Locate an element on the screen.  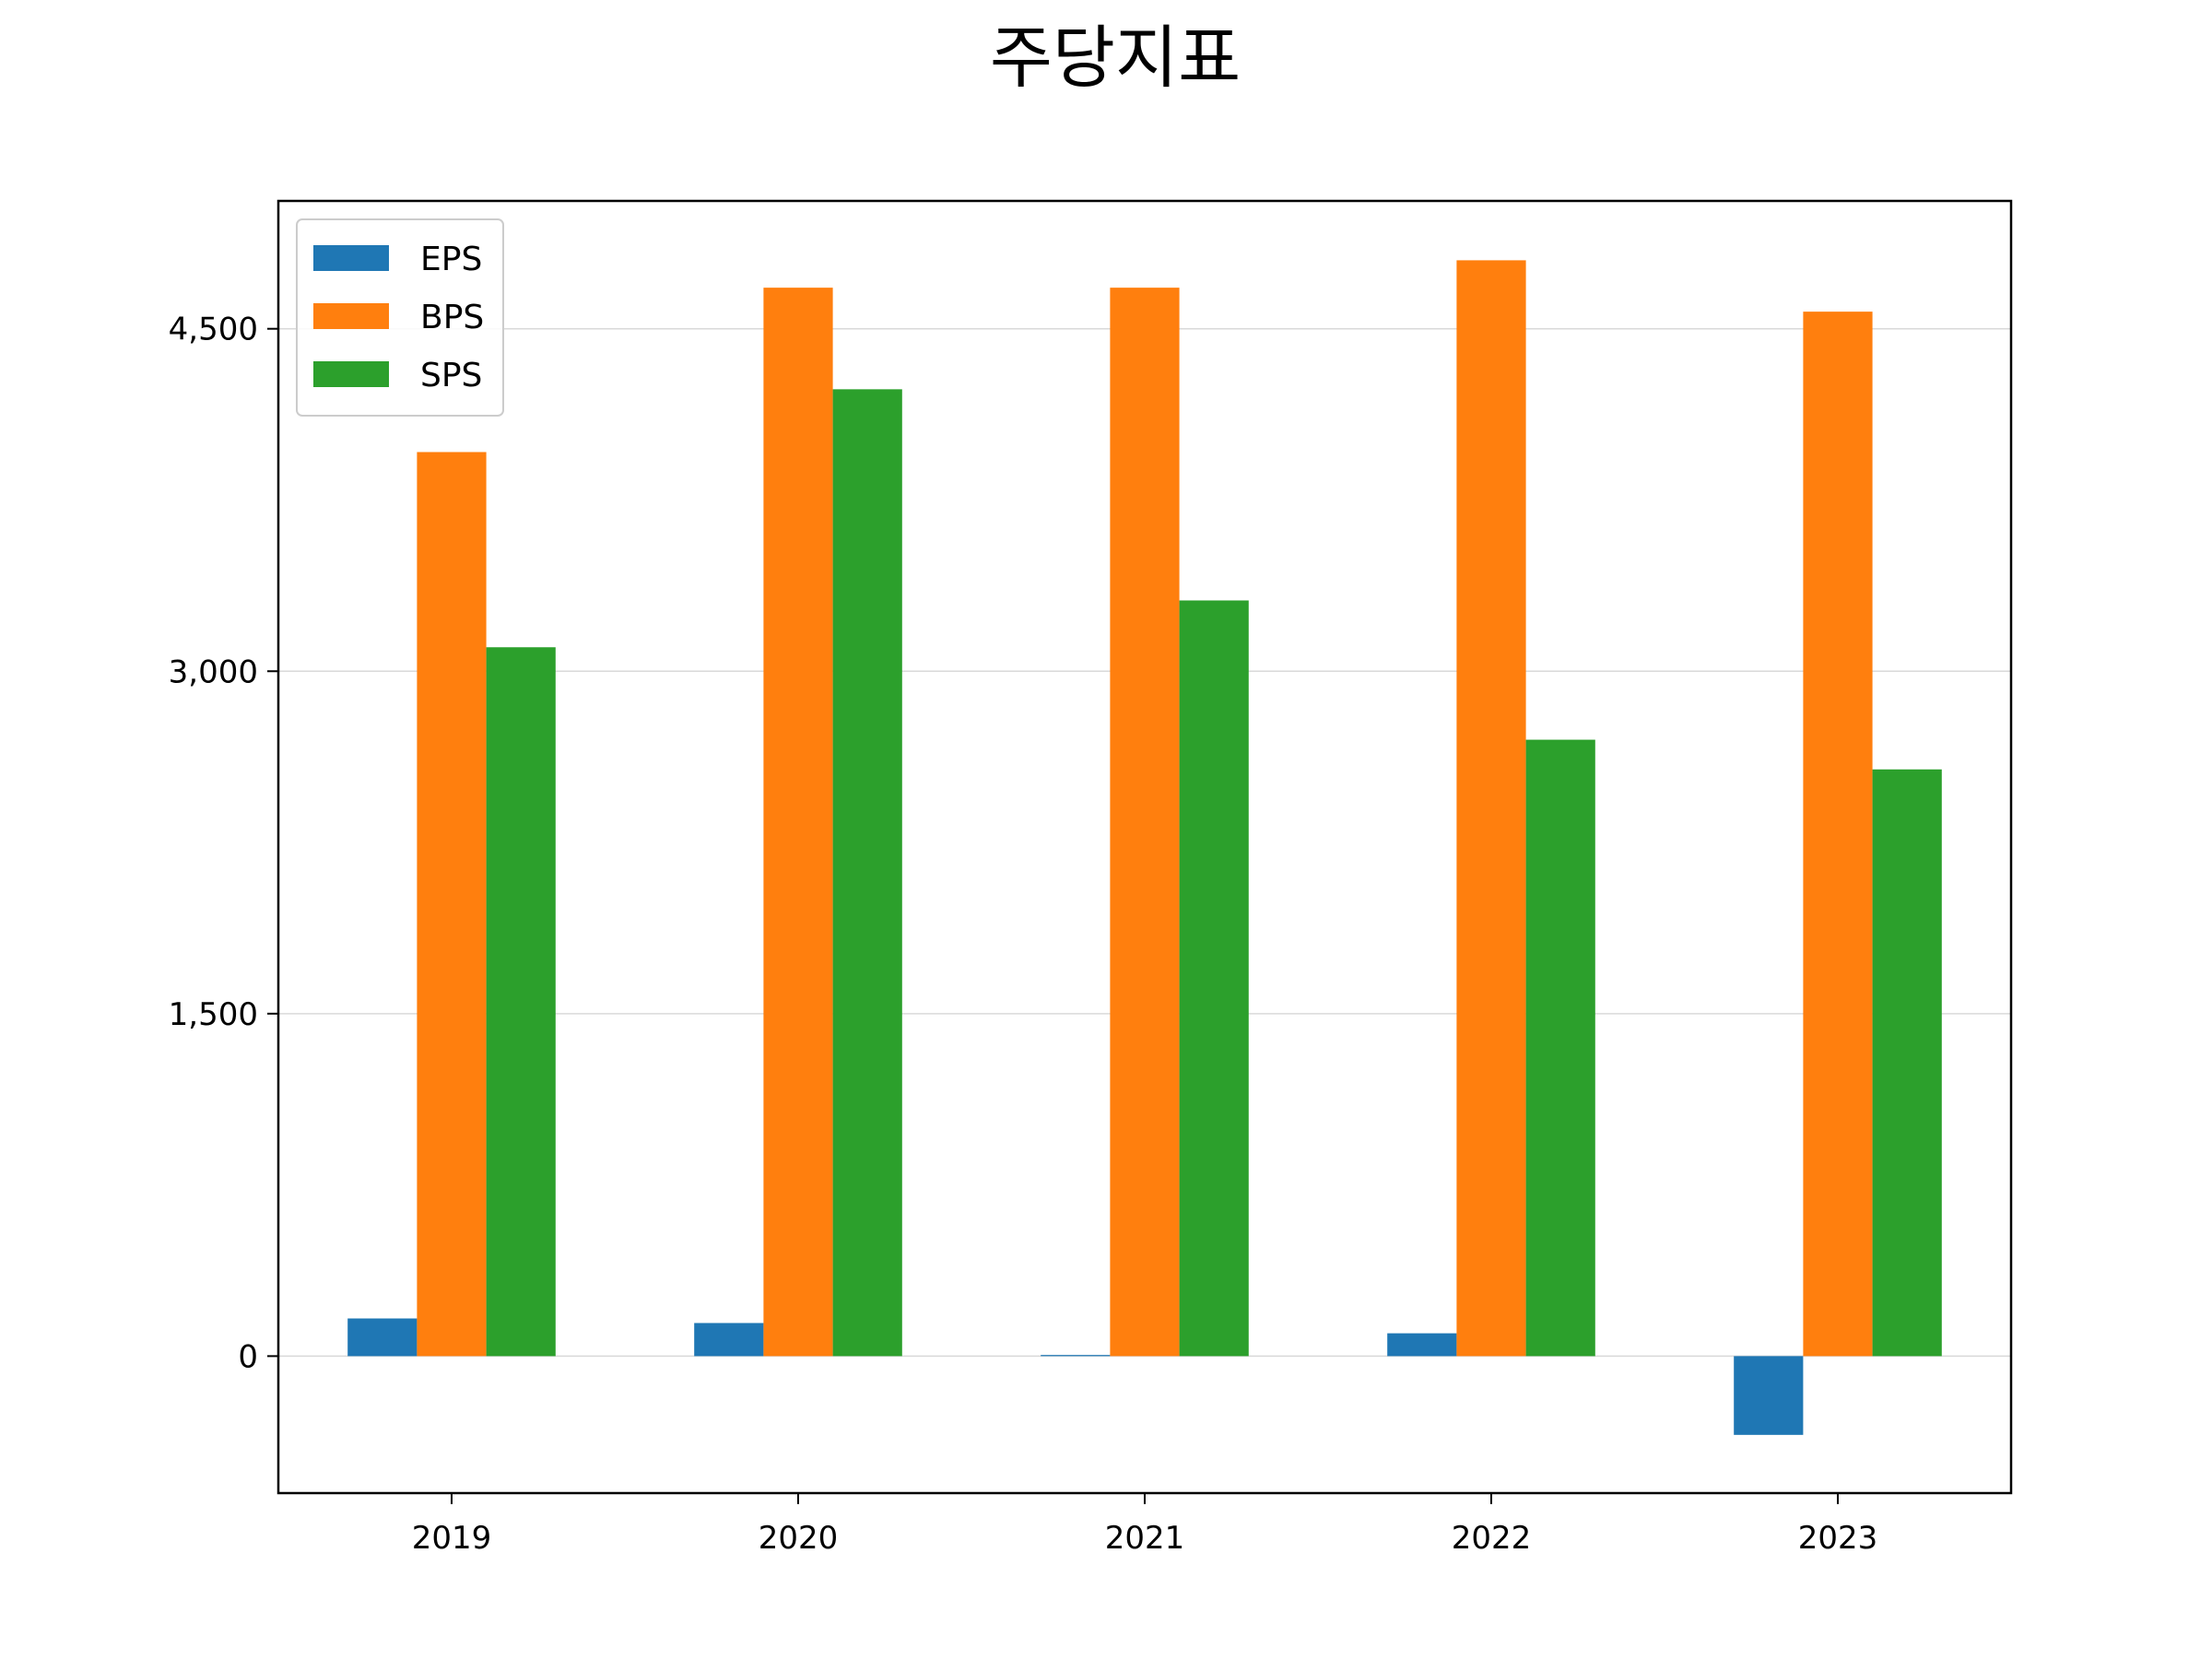
legend-label-eps: EPS is located at coordinates (451, 259).